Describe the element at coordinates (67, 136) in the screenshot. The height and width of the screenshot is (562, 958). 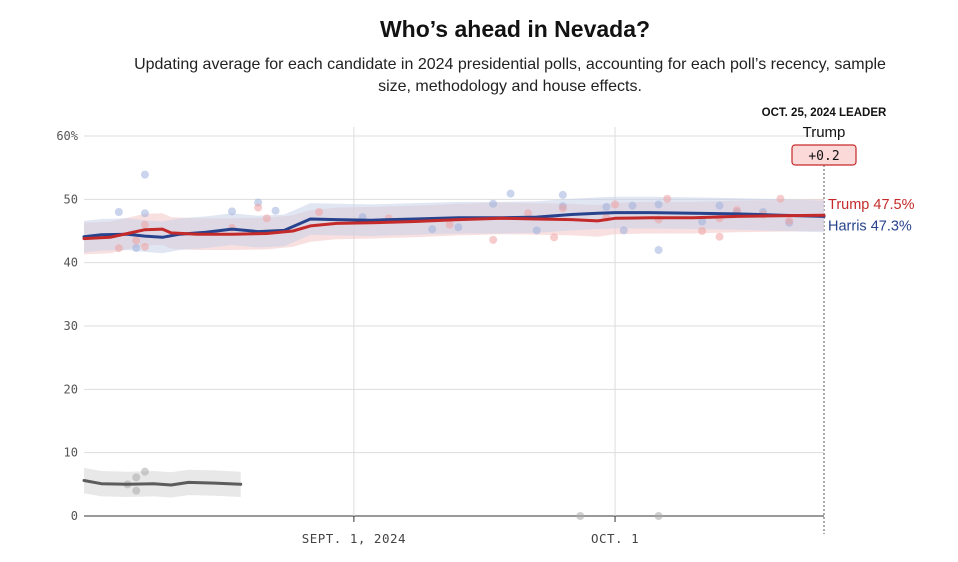
I see `y-tick-label: 60%` at that location.